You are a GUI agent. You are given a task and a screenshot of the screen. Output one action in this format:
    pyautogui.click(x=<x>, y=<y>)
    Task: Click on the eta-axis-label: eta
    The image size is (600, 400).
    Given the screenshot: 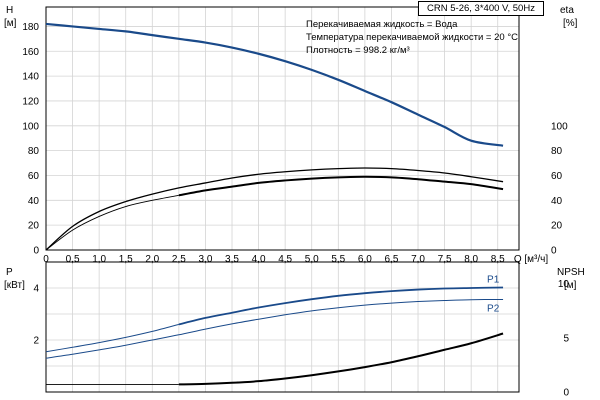 What is the action you would take?
    pyautogui.click(x=567, y=10)
    